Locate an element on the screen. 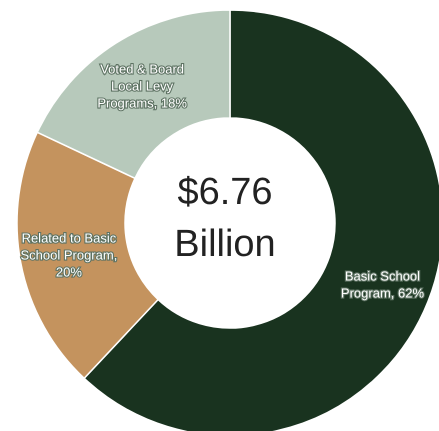 The image size is (439, 431). slice-label: Basic School Program, 62% is located at coordinates (382, 284).